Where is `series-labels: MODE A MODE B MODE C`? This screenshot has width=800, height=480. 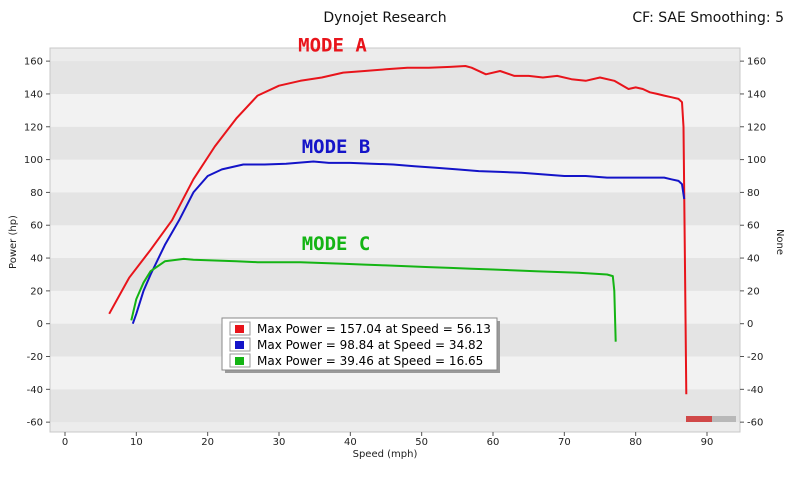 series-labels: MODE A MODE B MODE C is located at coordinates (334, 144).